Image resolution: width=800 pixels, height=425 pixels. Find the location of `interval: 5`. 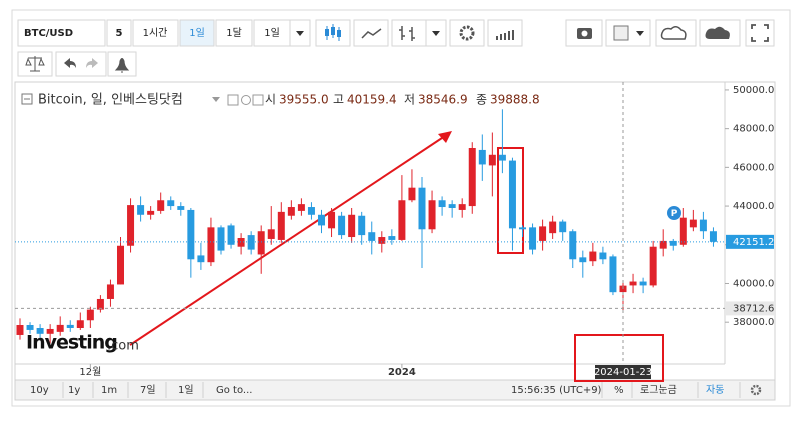

interval: 5 is located at coordinates (119, 33).